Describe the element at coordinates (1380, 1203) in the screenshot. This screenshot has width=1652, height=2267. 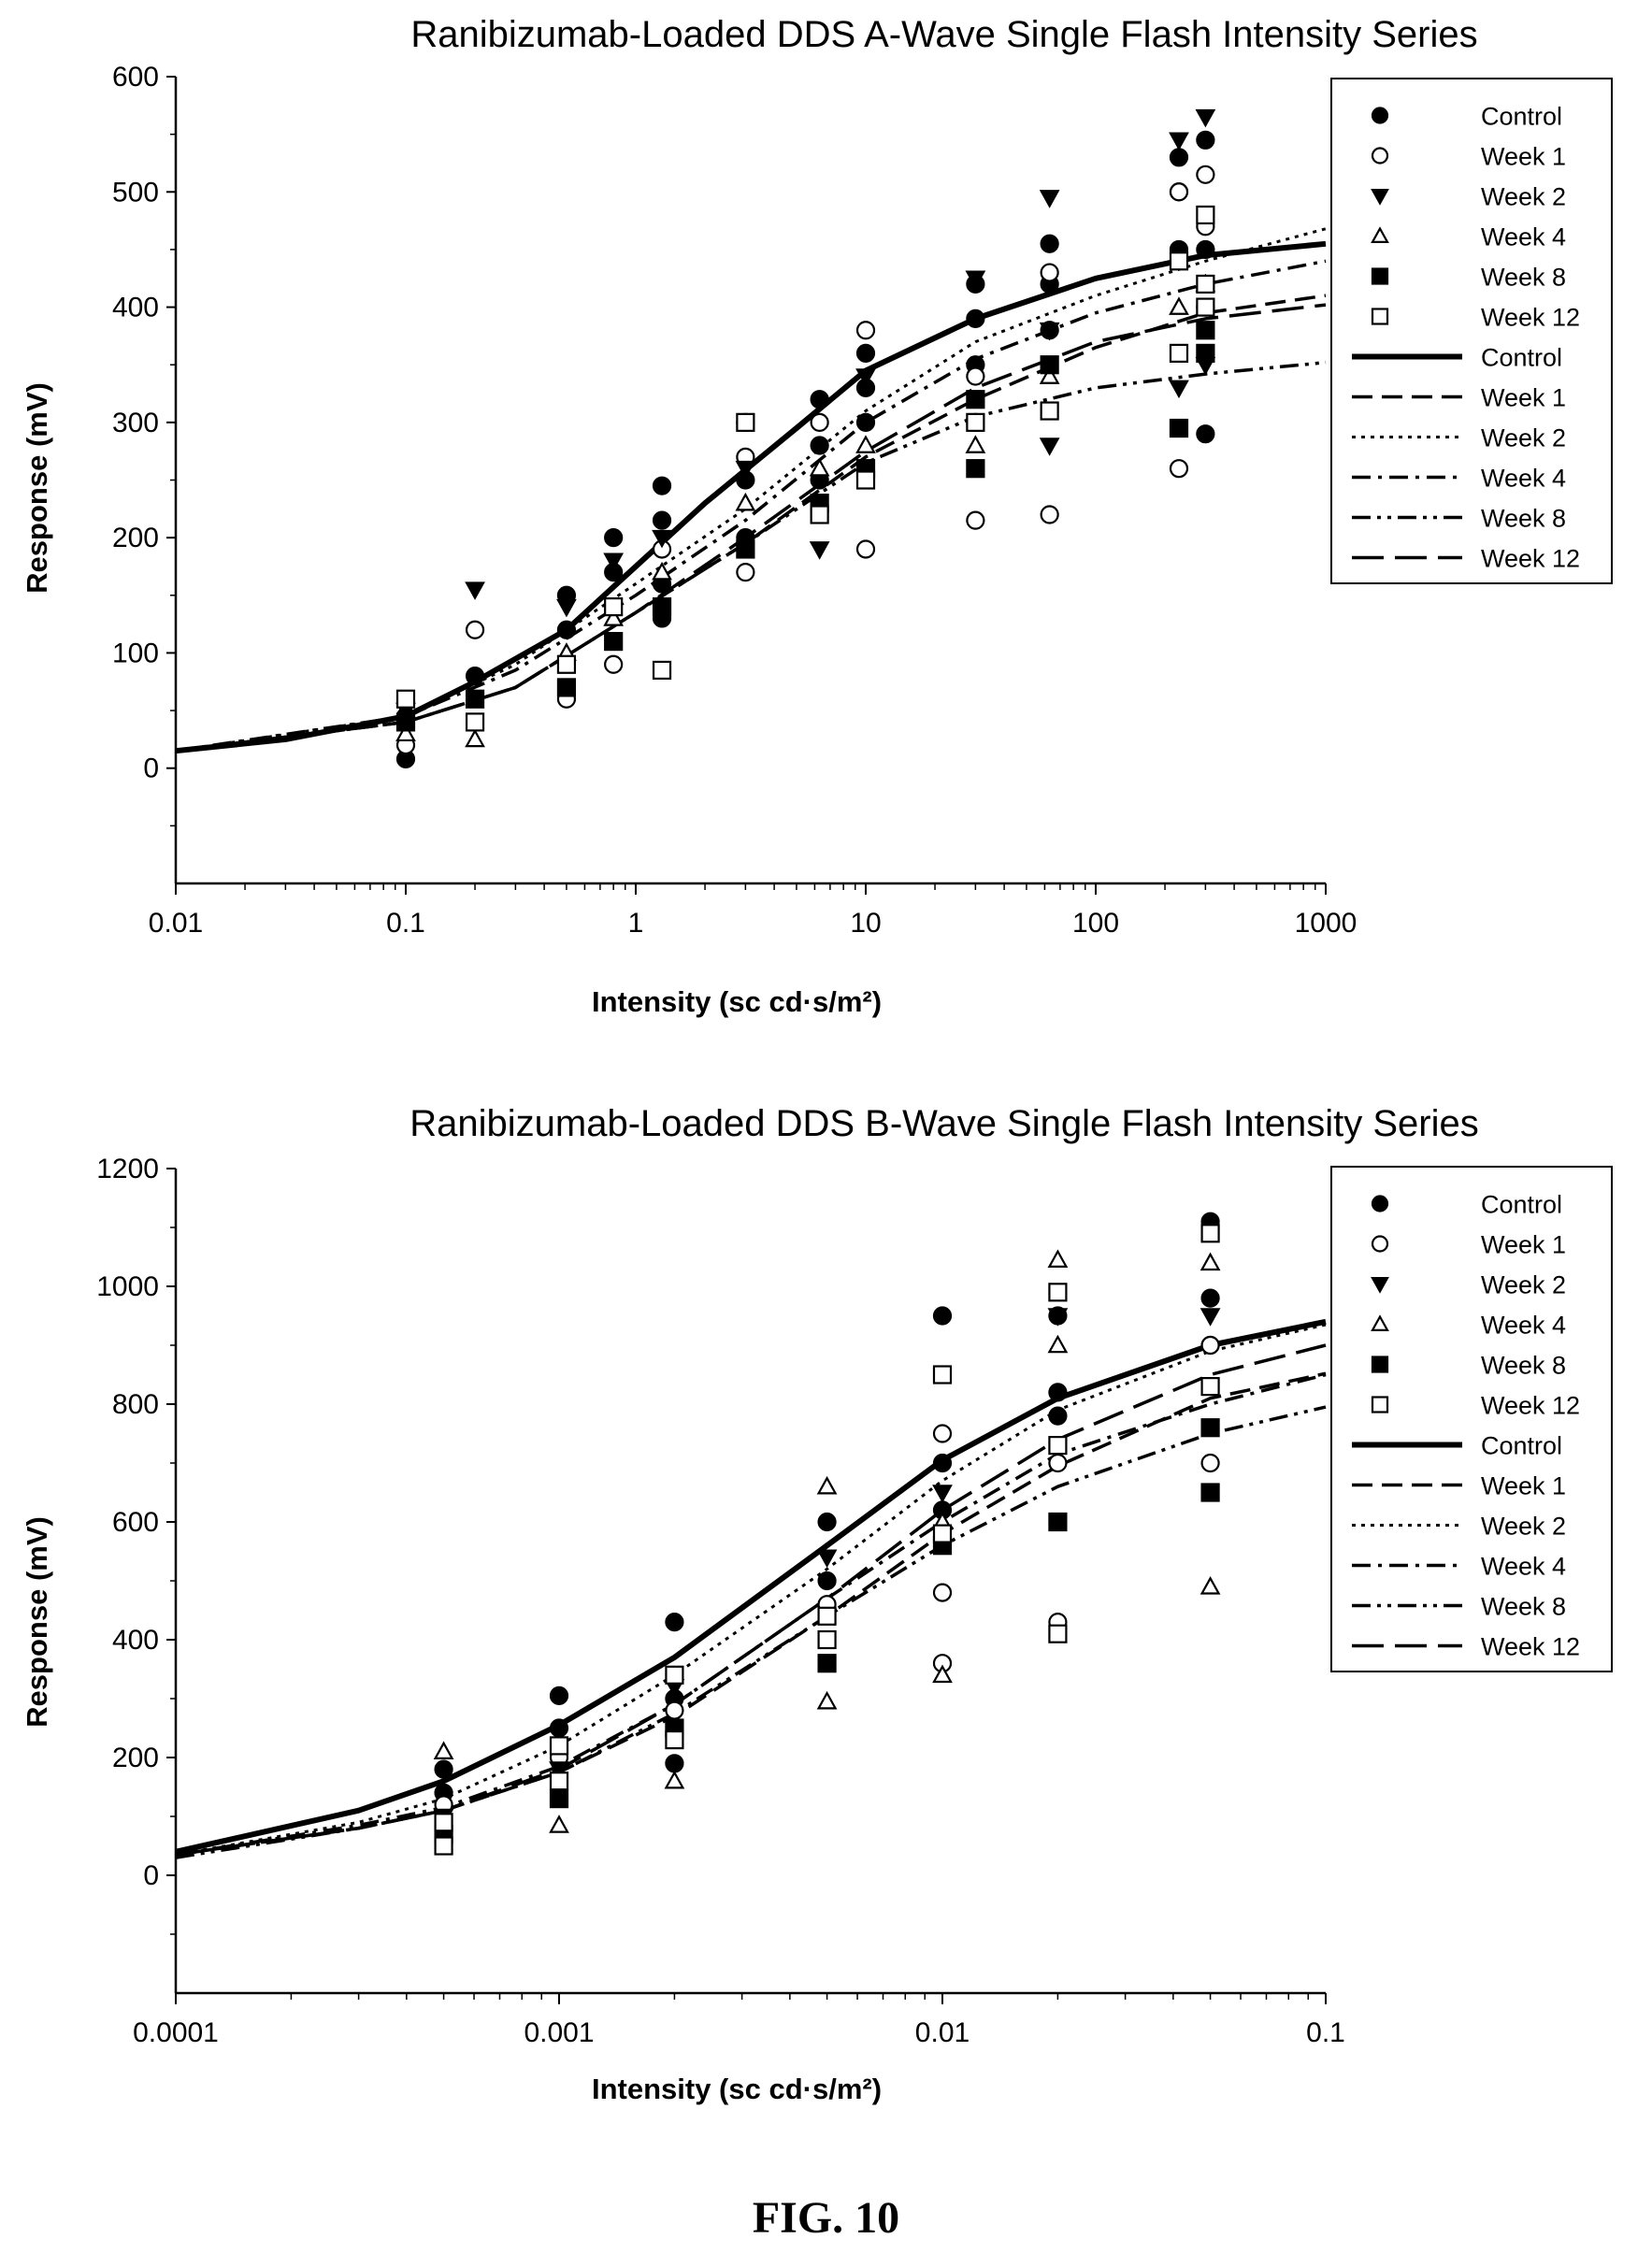
I see `legend-marker-control` at that location.